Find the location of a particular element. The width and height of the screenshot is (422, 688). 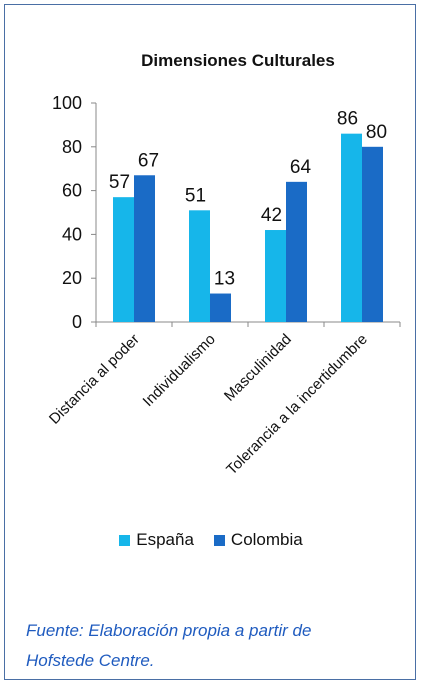

y-tick-label: 100 is located at coordinates (67, 103).